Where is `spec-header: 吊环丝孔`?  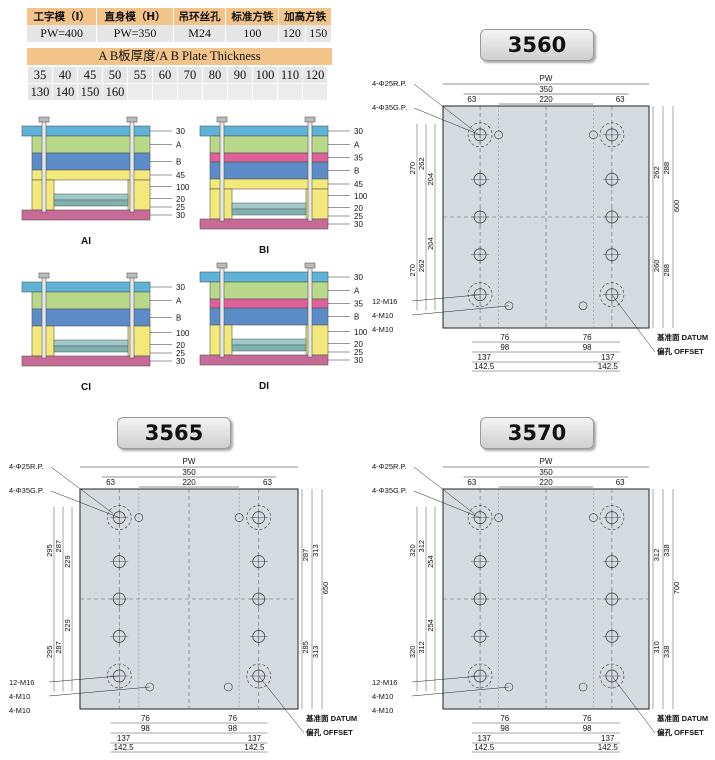 spec-header: 吊环丝孔 is located at coordinates (200, 16).